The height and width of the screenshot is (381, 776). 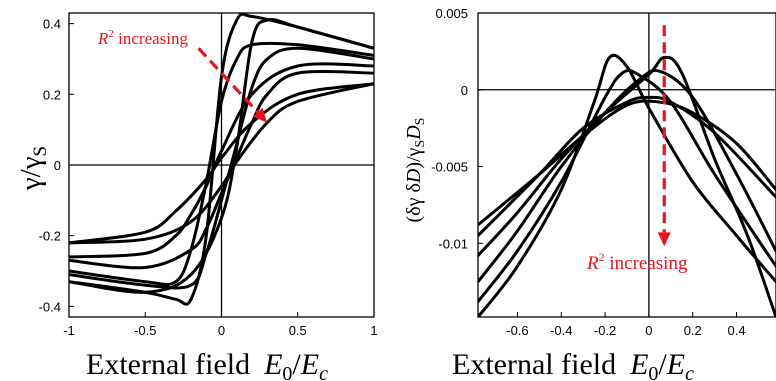 I want to click on left-y-tick-label: 0.2, so click(x=52, y=94).